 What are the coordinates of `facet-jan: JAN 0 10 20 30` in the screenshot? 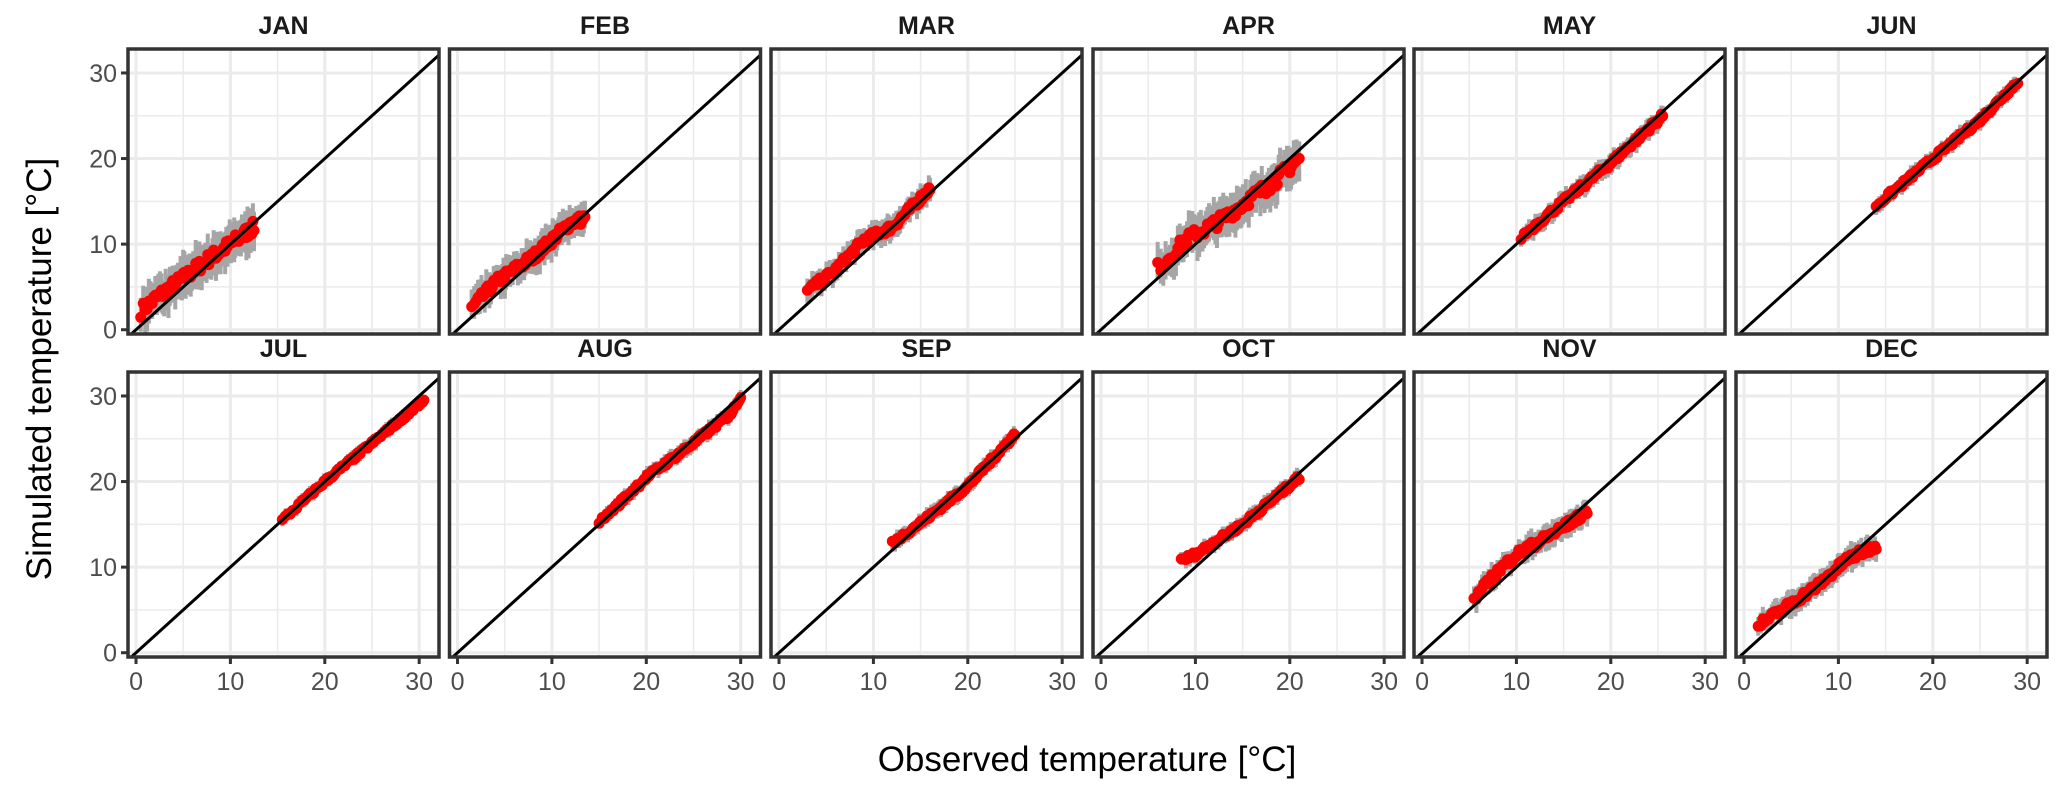 It's located at (265, 178).